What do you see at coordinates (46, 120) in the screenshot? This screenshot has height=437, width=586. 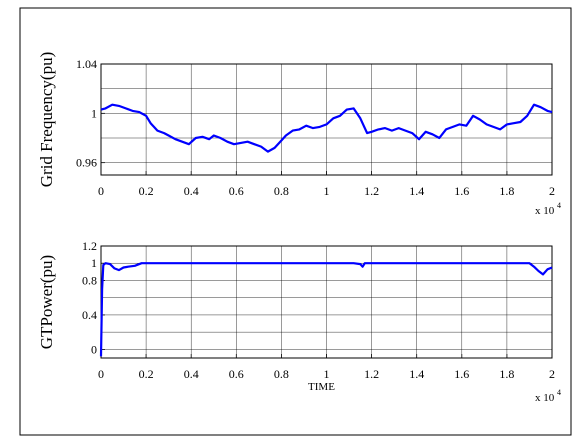 I see `y-axis-label: Grid Frequency(pu)` at bounding box center [46, 120].